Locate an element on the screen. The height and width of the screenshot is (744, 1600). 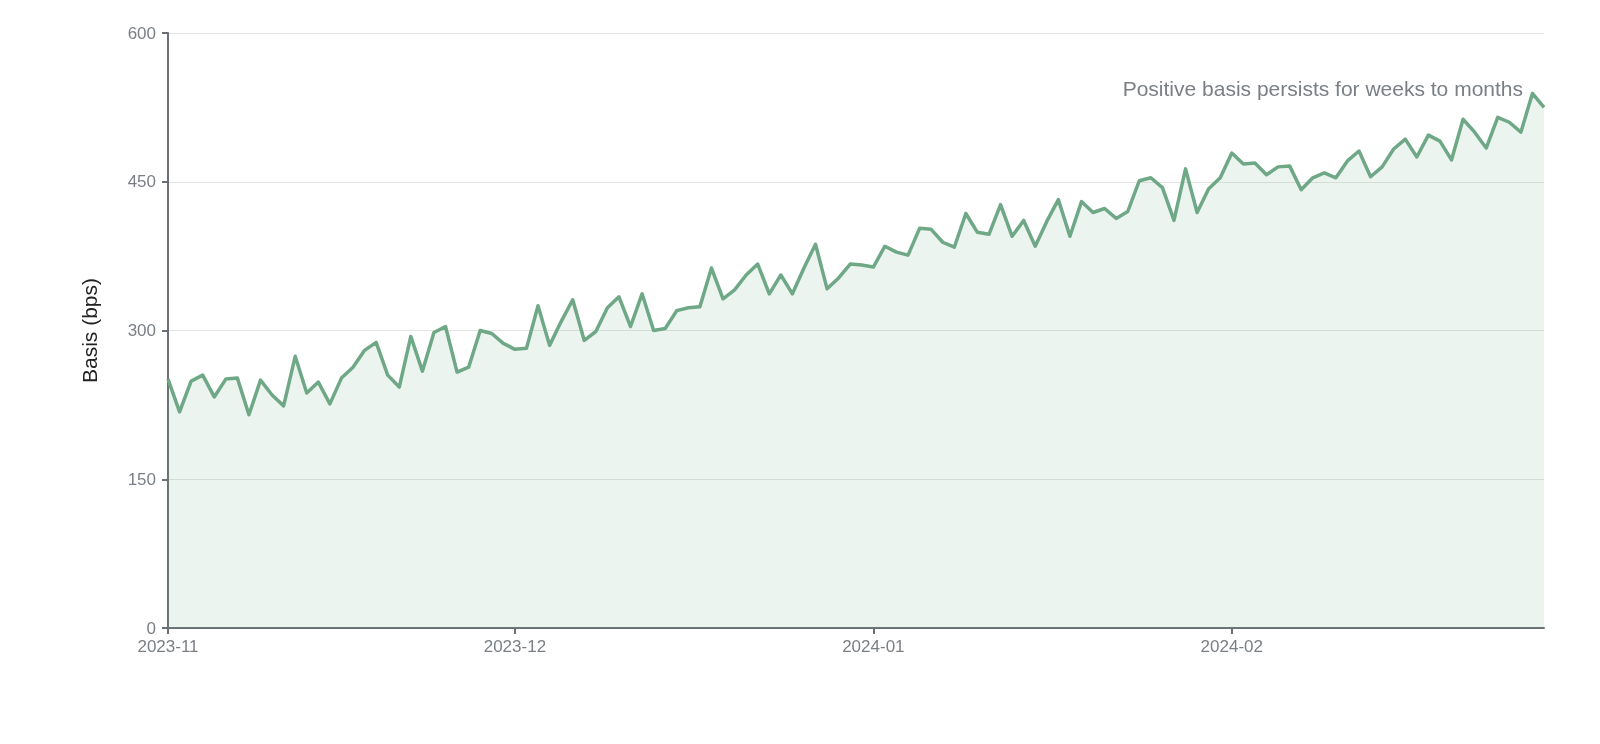
y-tick-label: 0 is located at coordinates (151, 628).